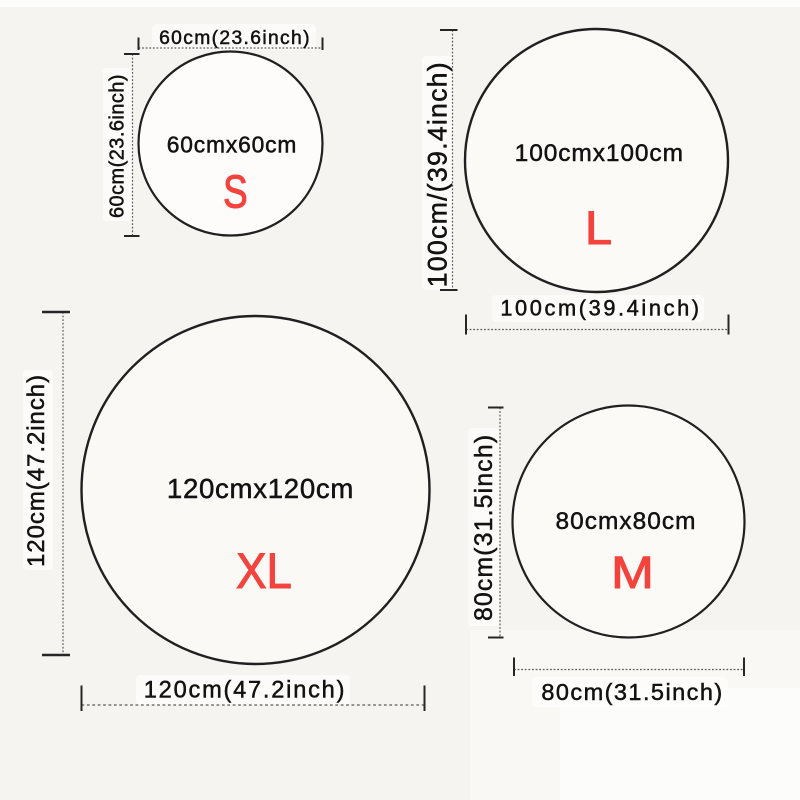 The image size is (800, 800). What do you see at coordinates (598, 229) in the screenshot?
I see `svg-text: L` at bounding box center [598, 229].